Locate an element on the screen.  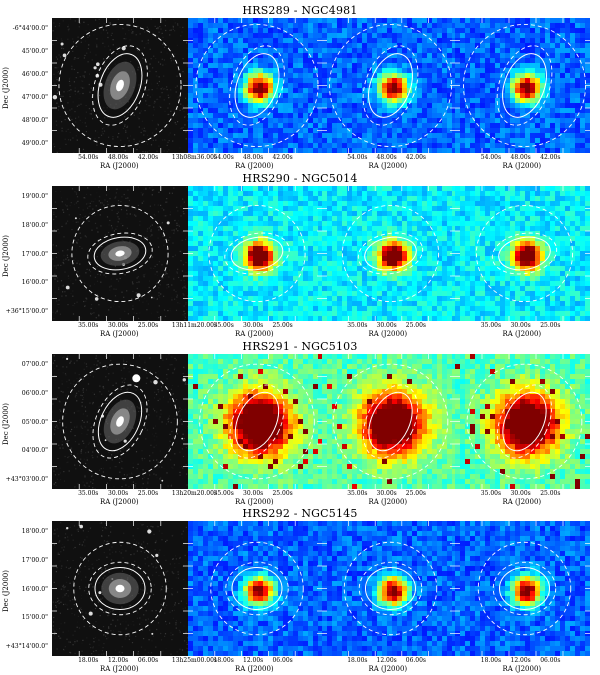
dec-tick-label: 17'00.0" is located at coordinates (24, 560).